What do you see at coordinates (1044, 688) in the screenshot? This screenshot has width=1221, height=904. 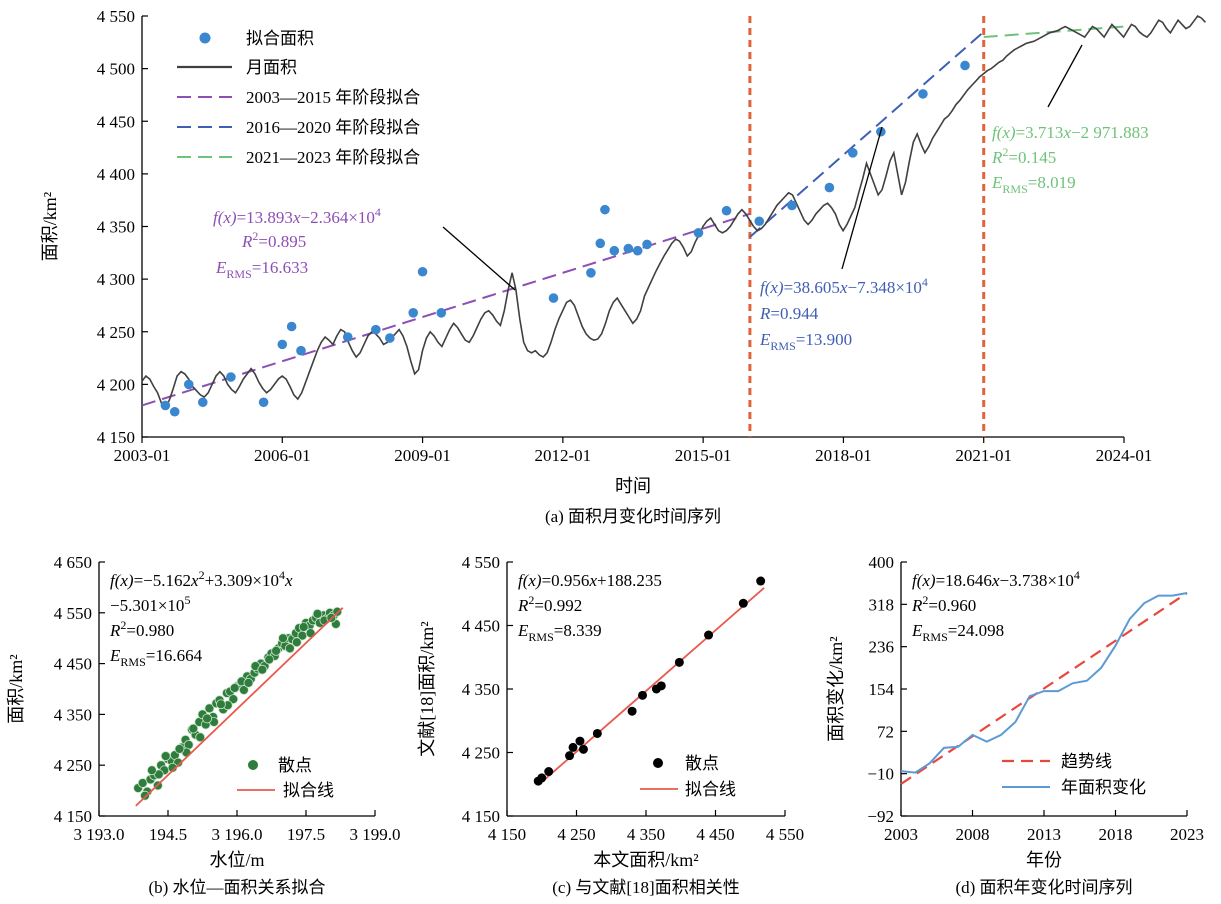 I see `trend-line` at bounding box center [1044, 688].